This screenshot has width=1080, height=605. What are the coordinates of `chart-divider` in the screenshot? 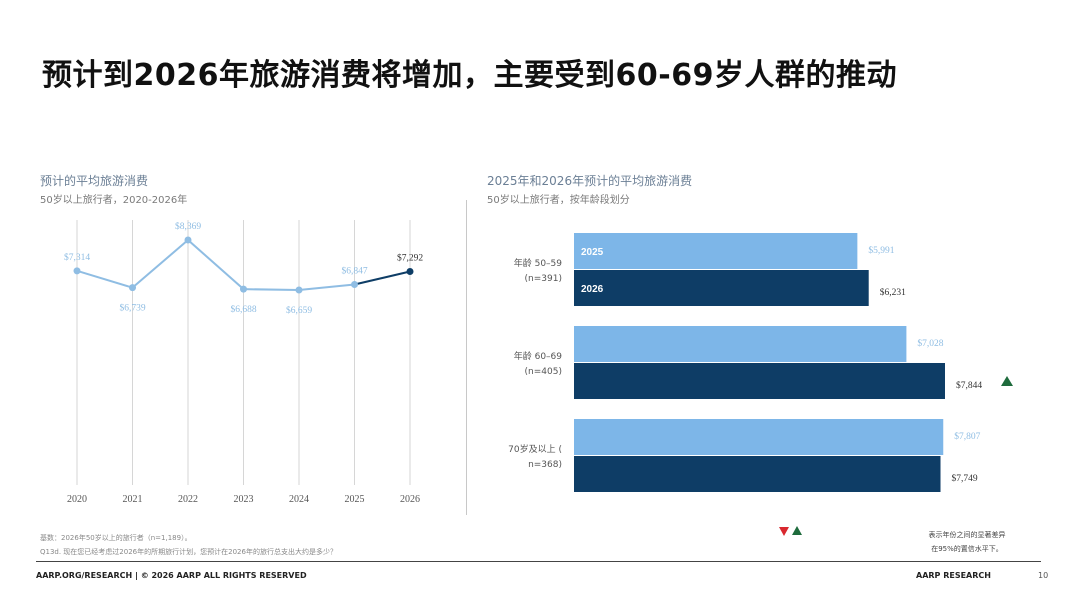 It's located at (466, 357).